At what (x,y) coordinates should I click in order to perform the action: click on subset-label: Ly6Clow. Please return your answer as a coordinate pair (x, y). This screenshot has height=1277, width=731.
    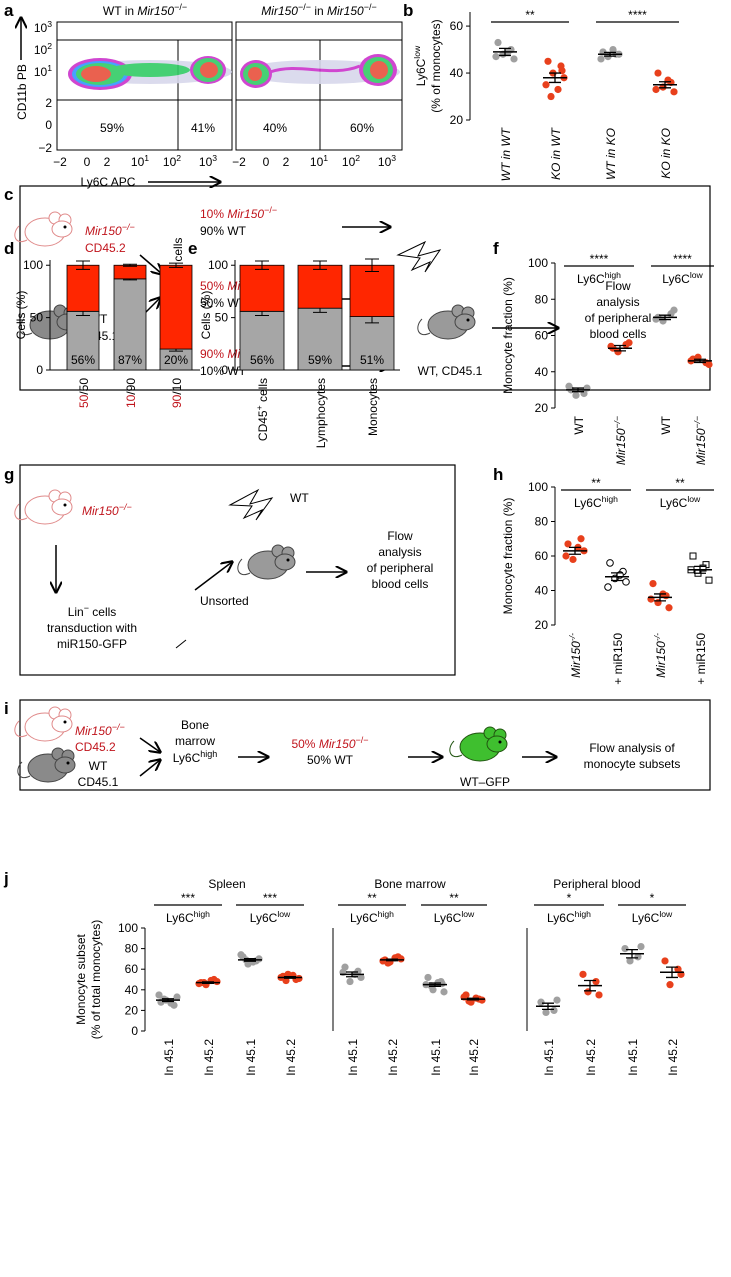
    Looking at the image, I should click on (682, 278).